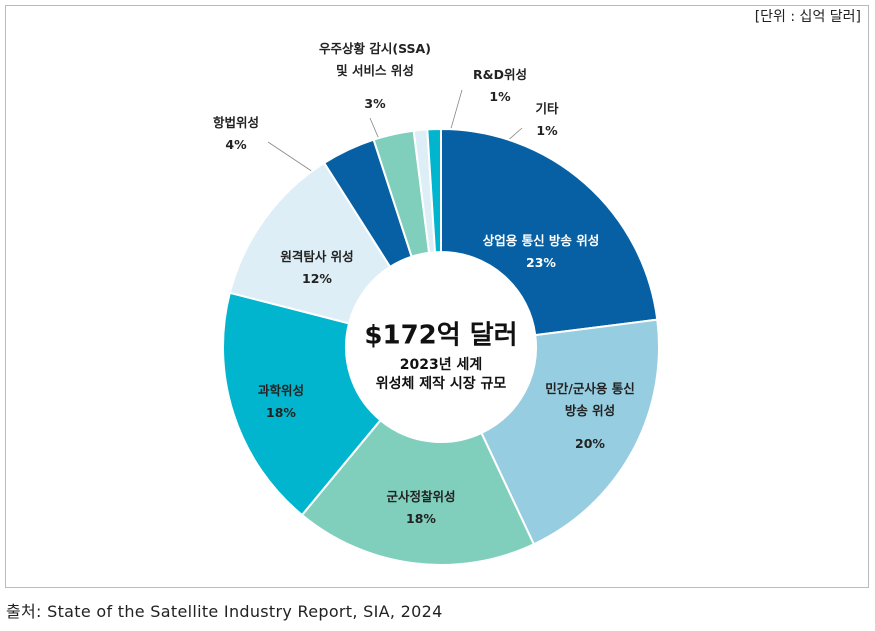 This screenshot has width=875, height=631. What do you see at coordinates (317, 278) in the screenshot?
I see `value-label: 12%` at bounding box center [317, 278].